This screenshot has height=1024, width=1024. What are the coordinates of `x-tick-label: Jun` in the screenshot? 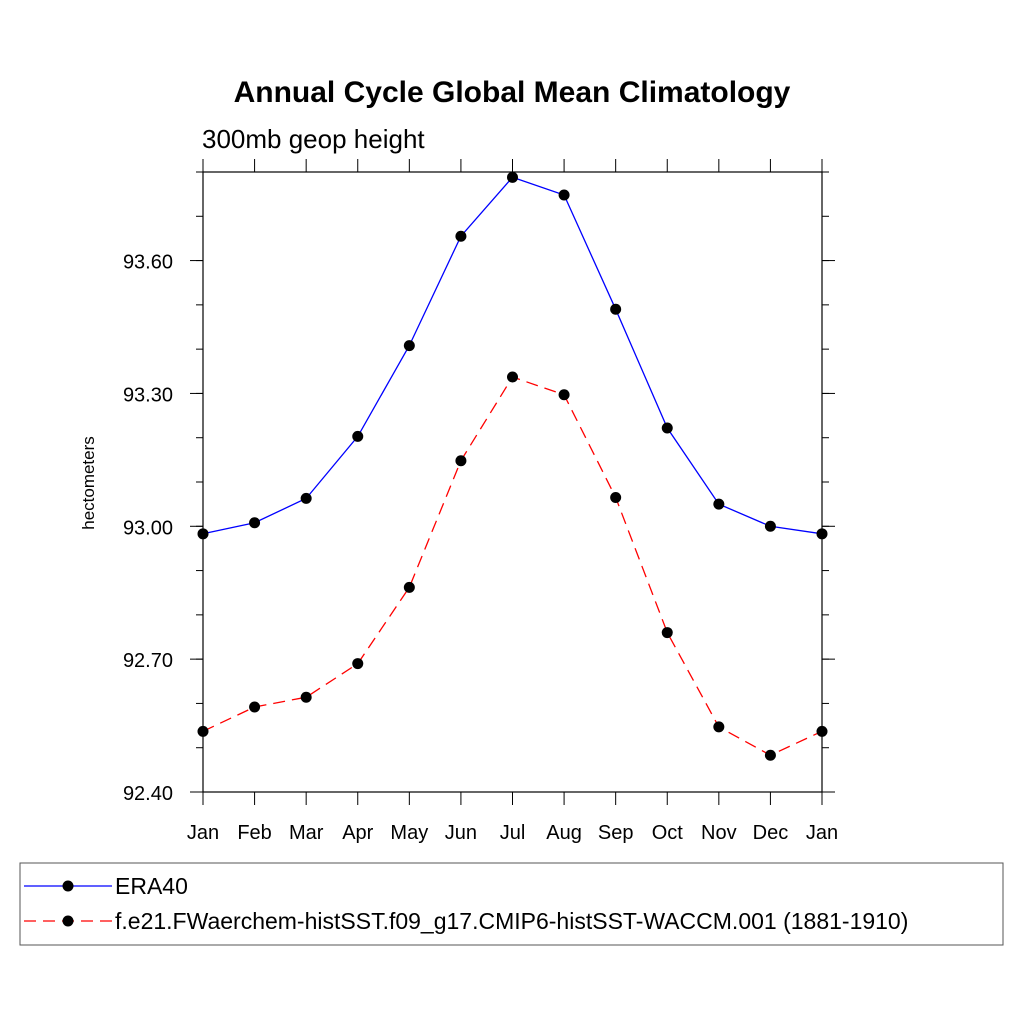 It's located at (461, 833).